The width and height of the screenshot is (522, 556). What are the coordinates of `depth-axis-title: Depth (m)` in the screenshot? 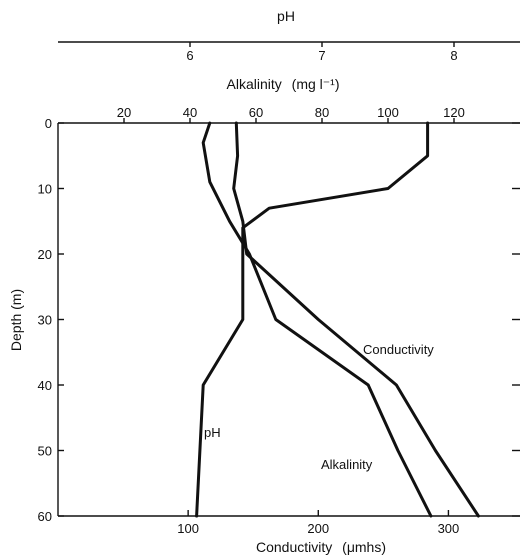 It's located at (16, 320).